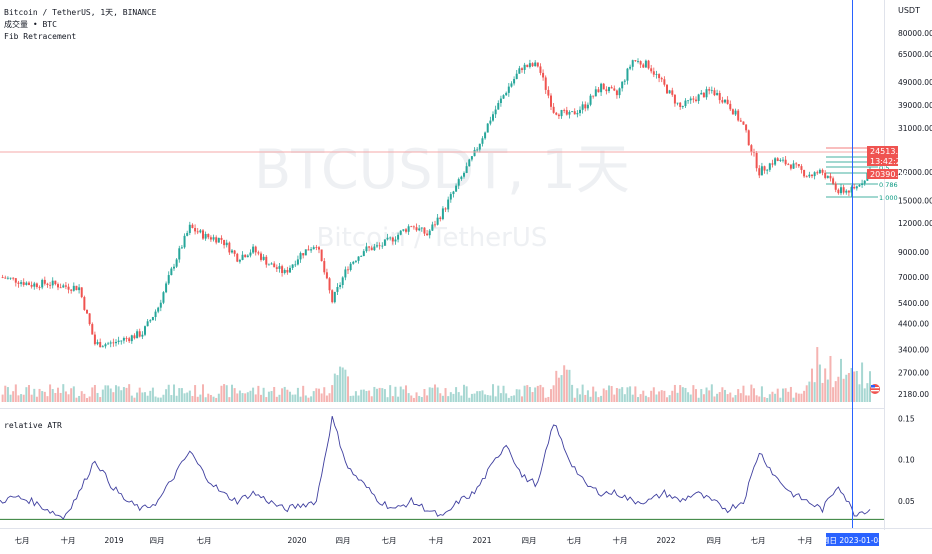 This screenshot has height=554, width=932. Describe the element at coordinates (875, 389) in the screenshot. I see `flag-icon` at that location.